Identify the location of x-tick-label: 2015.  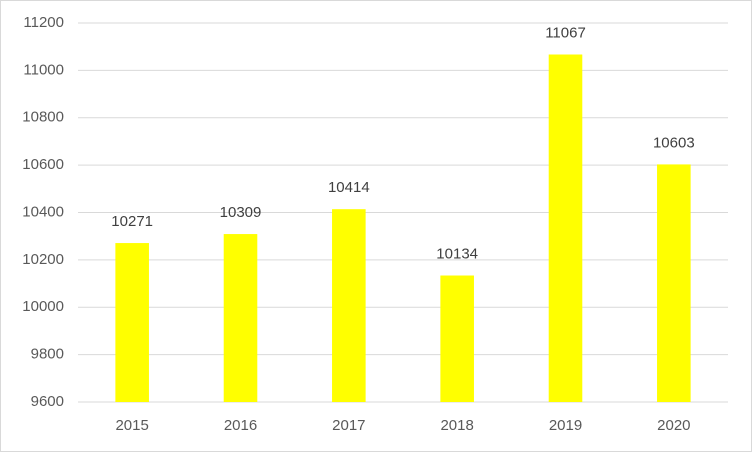
(131, 425).